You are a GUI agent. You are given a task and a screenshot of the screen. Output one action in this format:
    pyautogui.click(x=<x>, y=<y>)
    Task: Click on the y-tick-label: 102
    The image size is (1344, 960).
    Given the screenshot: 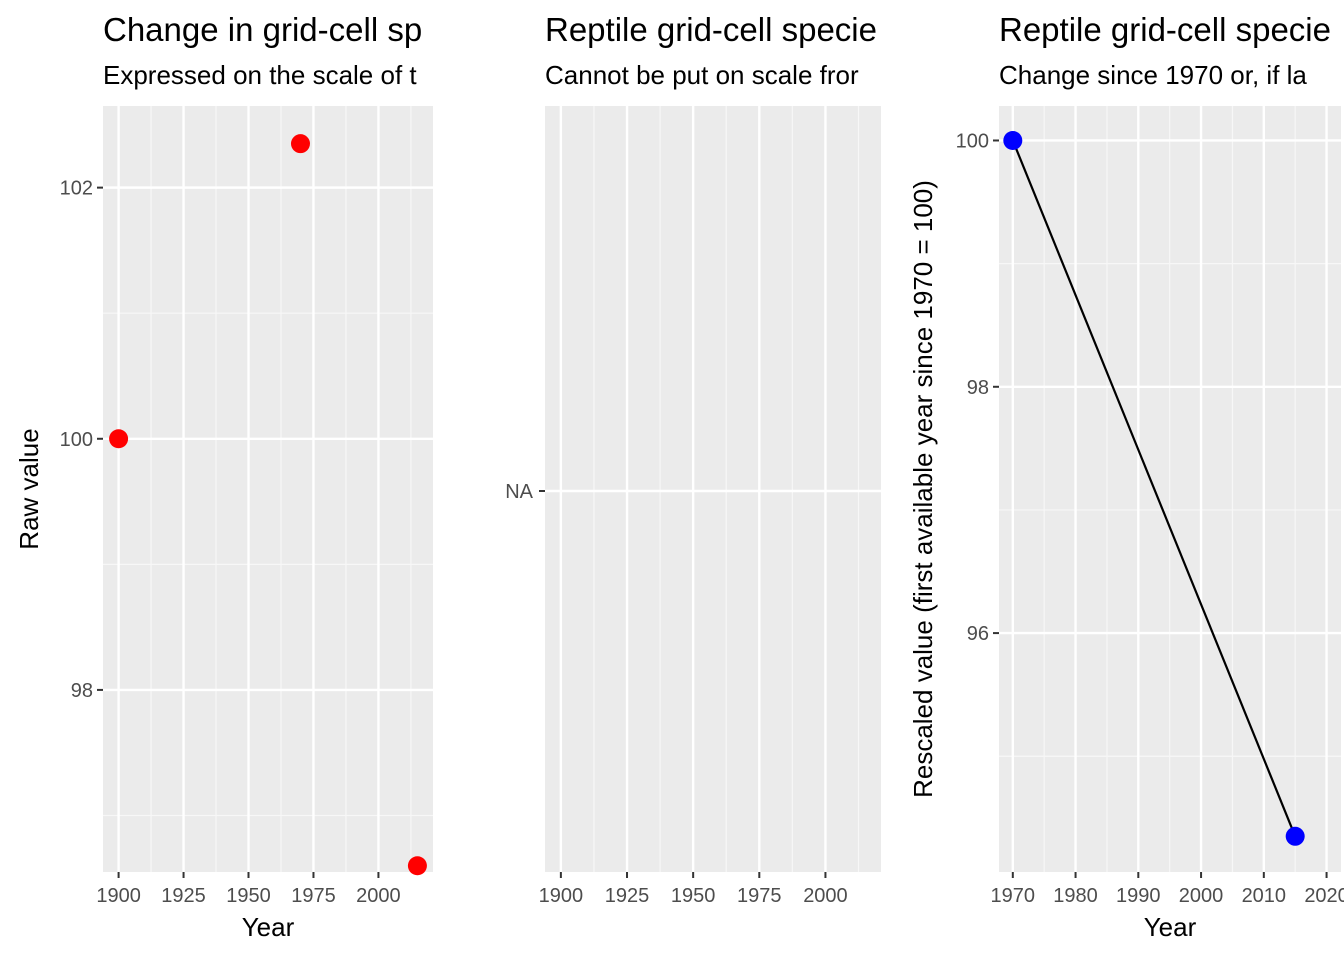 What is the action you would take?
    pyautogui.click(x=76, y=189)
    